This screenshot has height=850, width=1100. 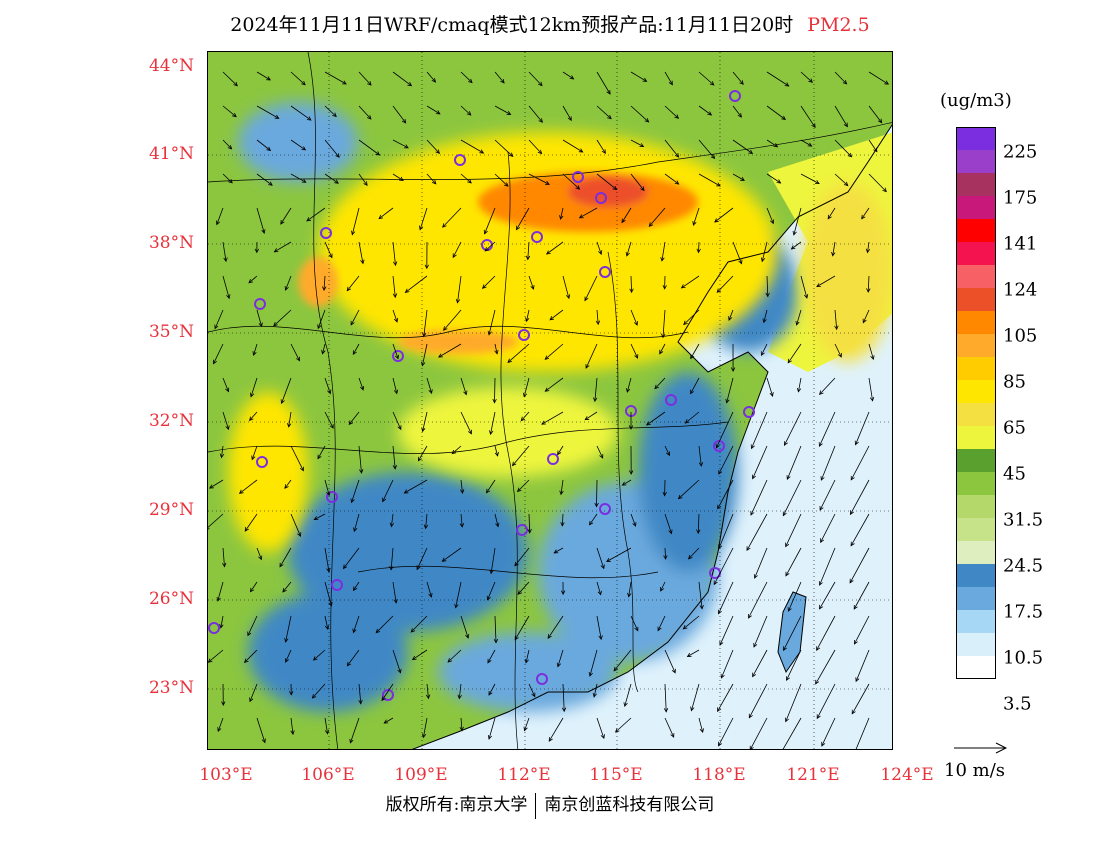 What do you see at coordinates (421, 775) in the screenshot?
I see `lon-label: 109°E` at bounding box center [421, 775].